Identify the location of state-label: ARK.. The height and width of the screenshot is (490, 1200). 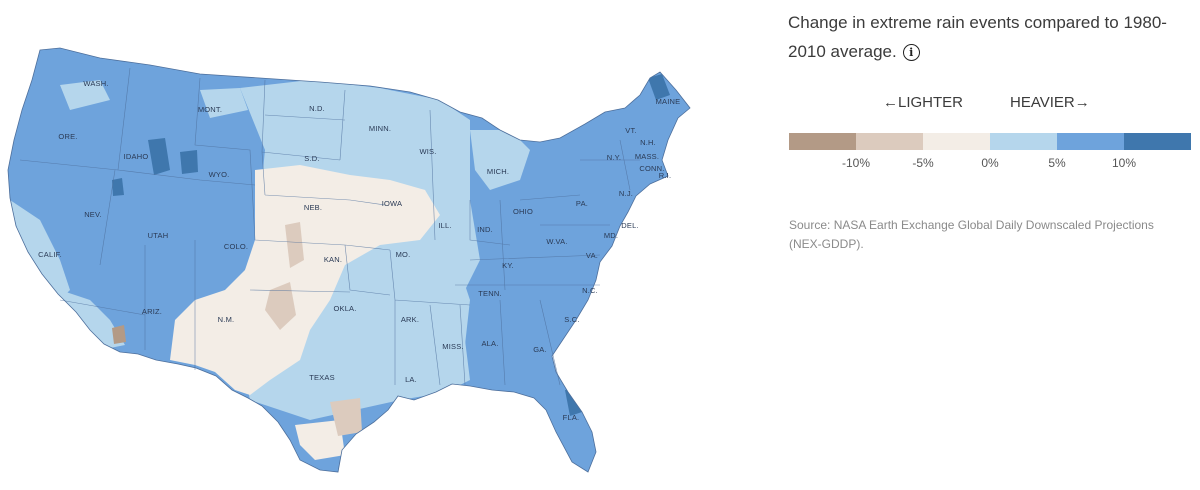
(410, 319).